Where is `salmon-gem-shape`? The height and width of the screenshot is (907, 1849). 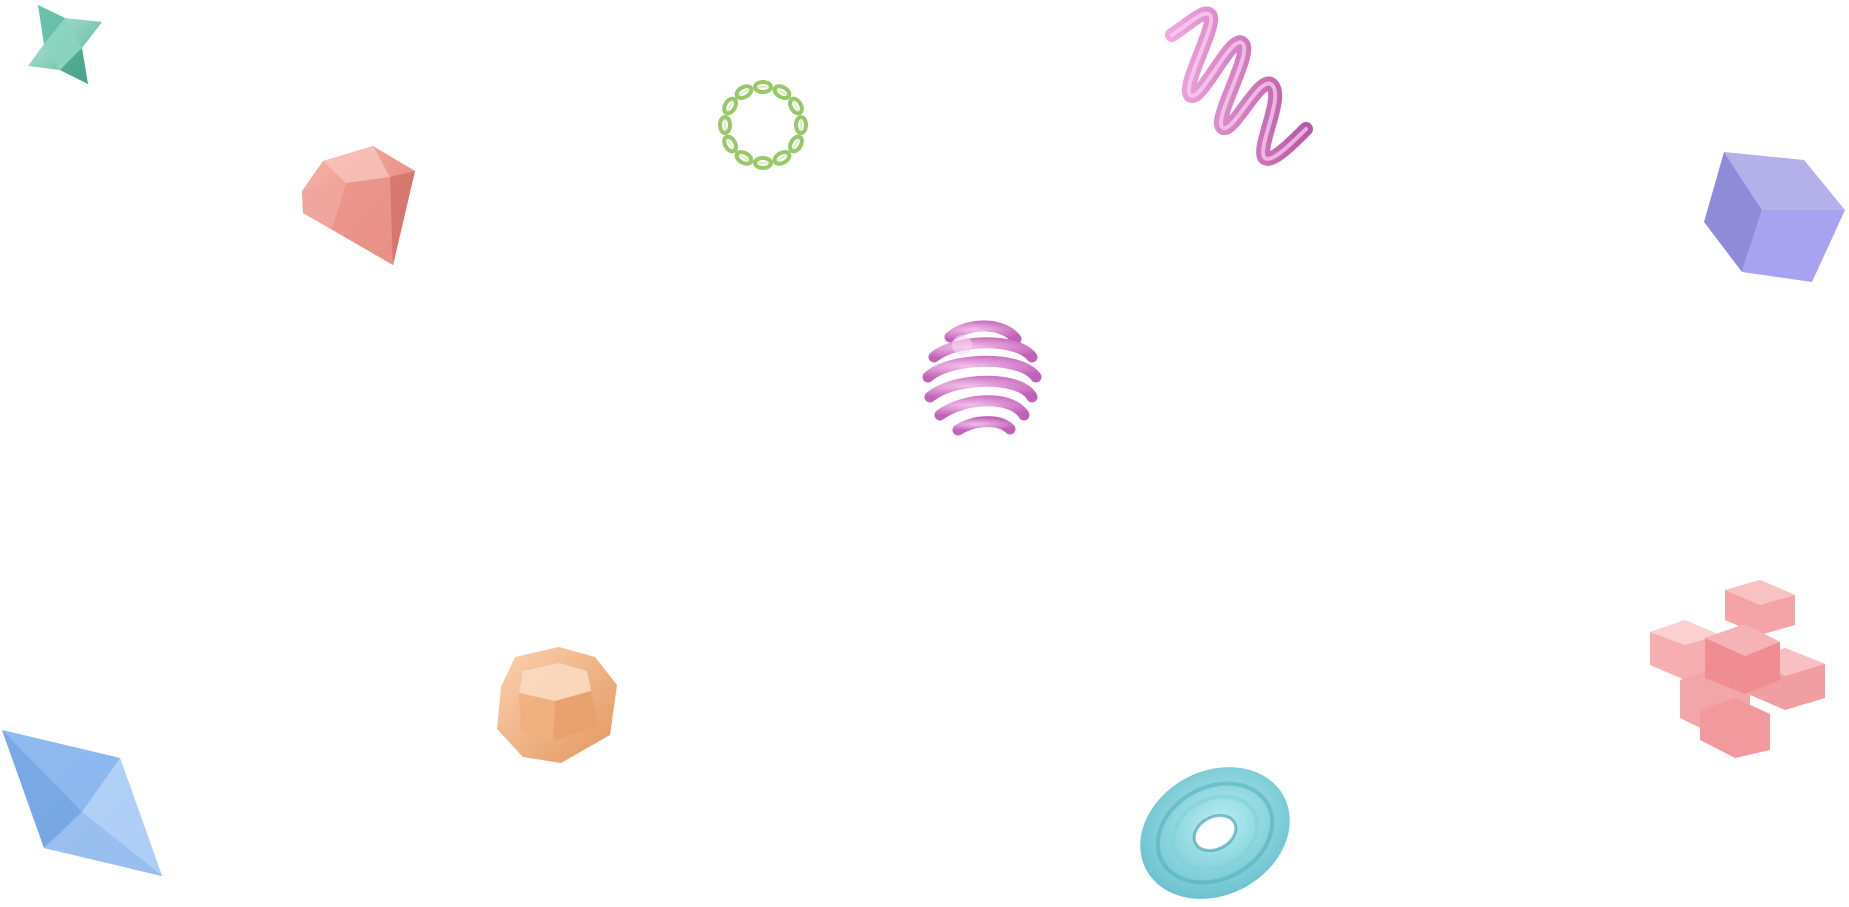
salmon-gem-shape is located at coordinates (358, 205).